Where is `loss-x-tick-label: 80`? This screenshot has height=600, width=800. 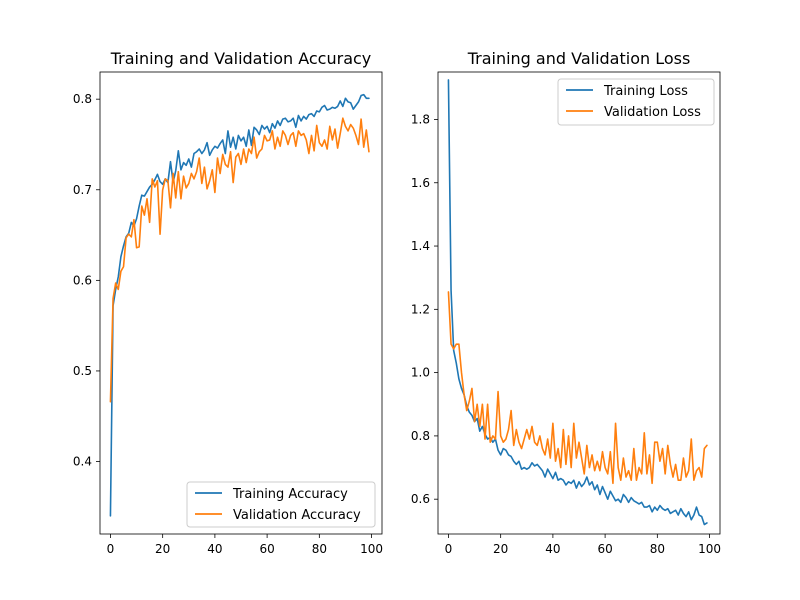 loss-x-tick-label: 80 is located at coordinates (657, 549).